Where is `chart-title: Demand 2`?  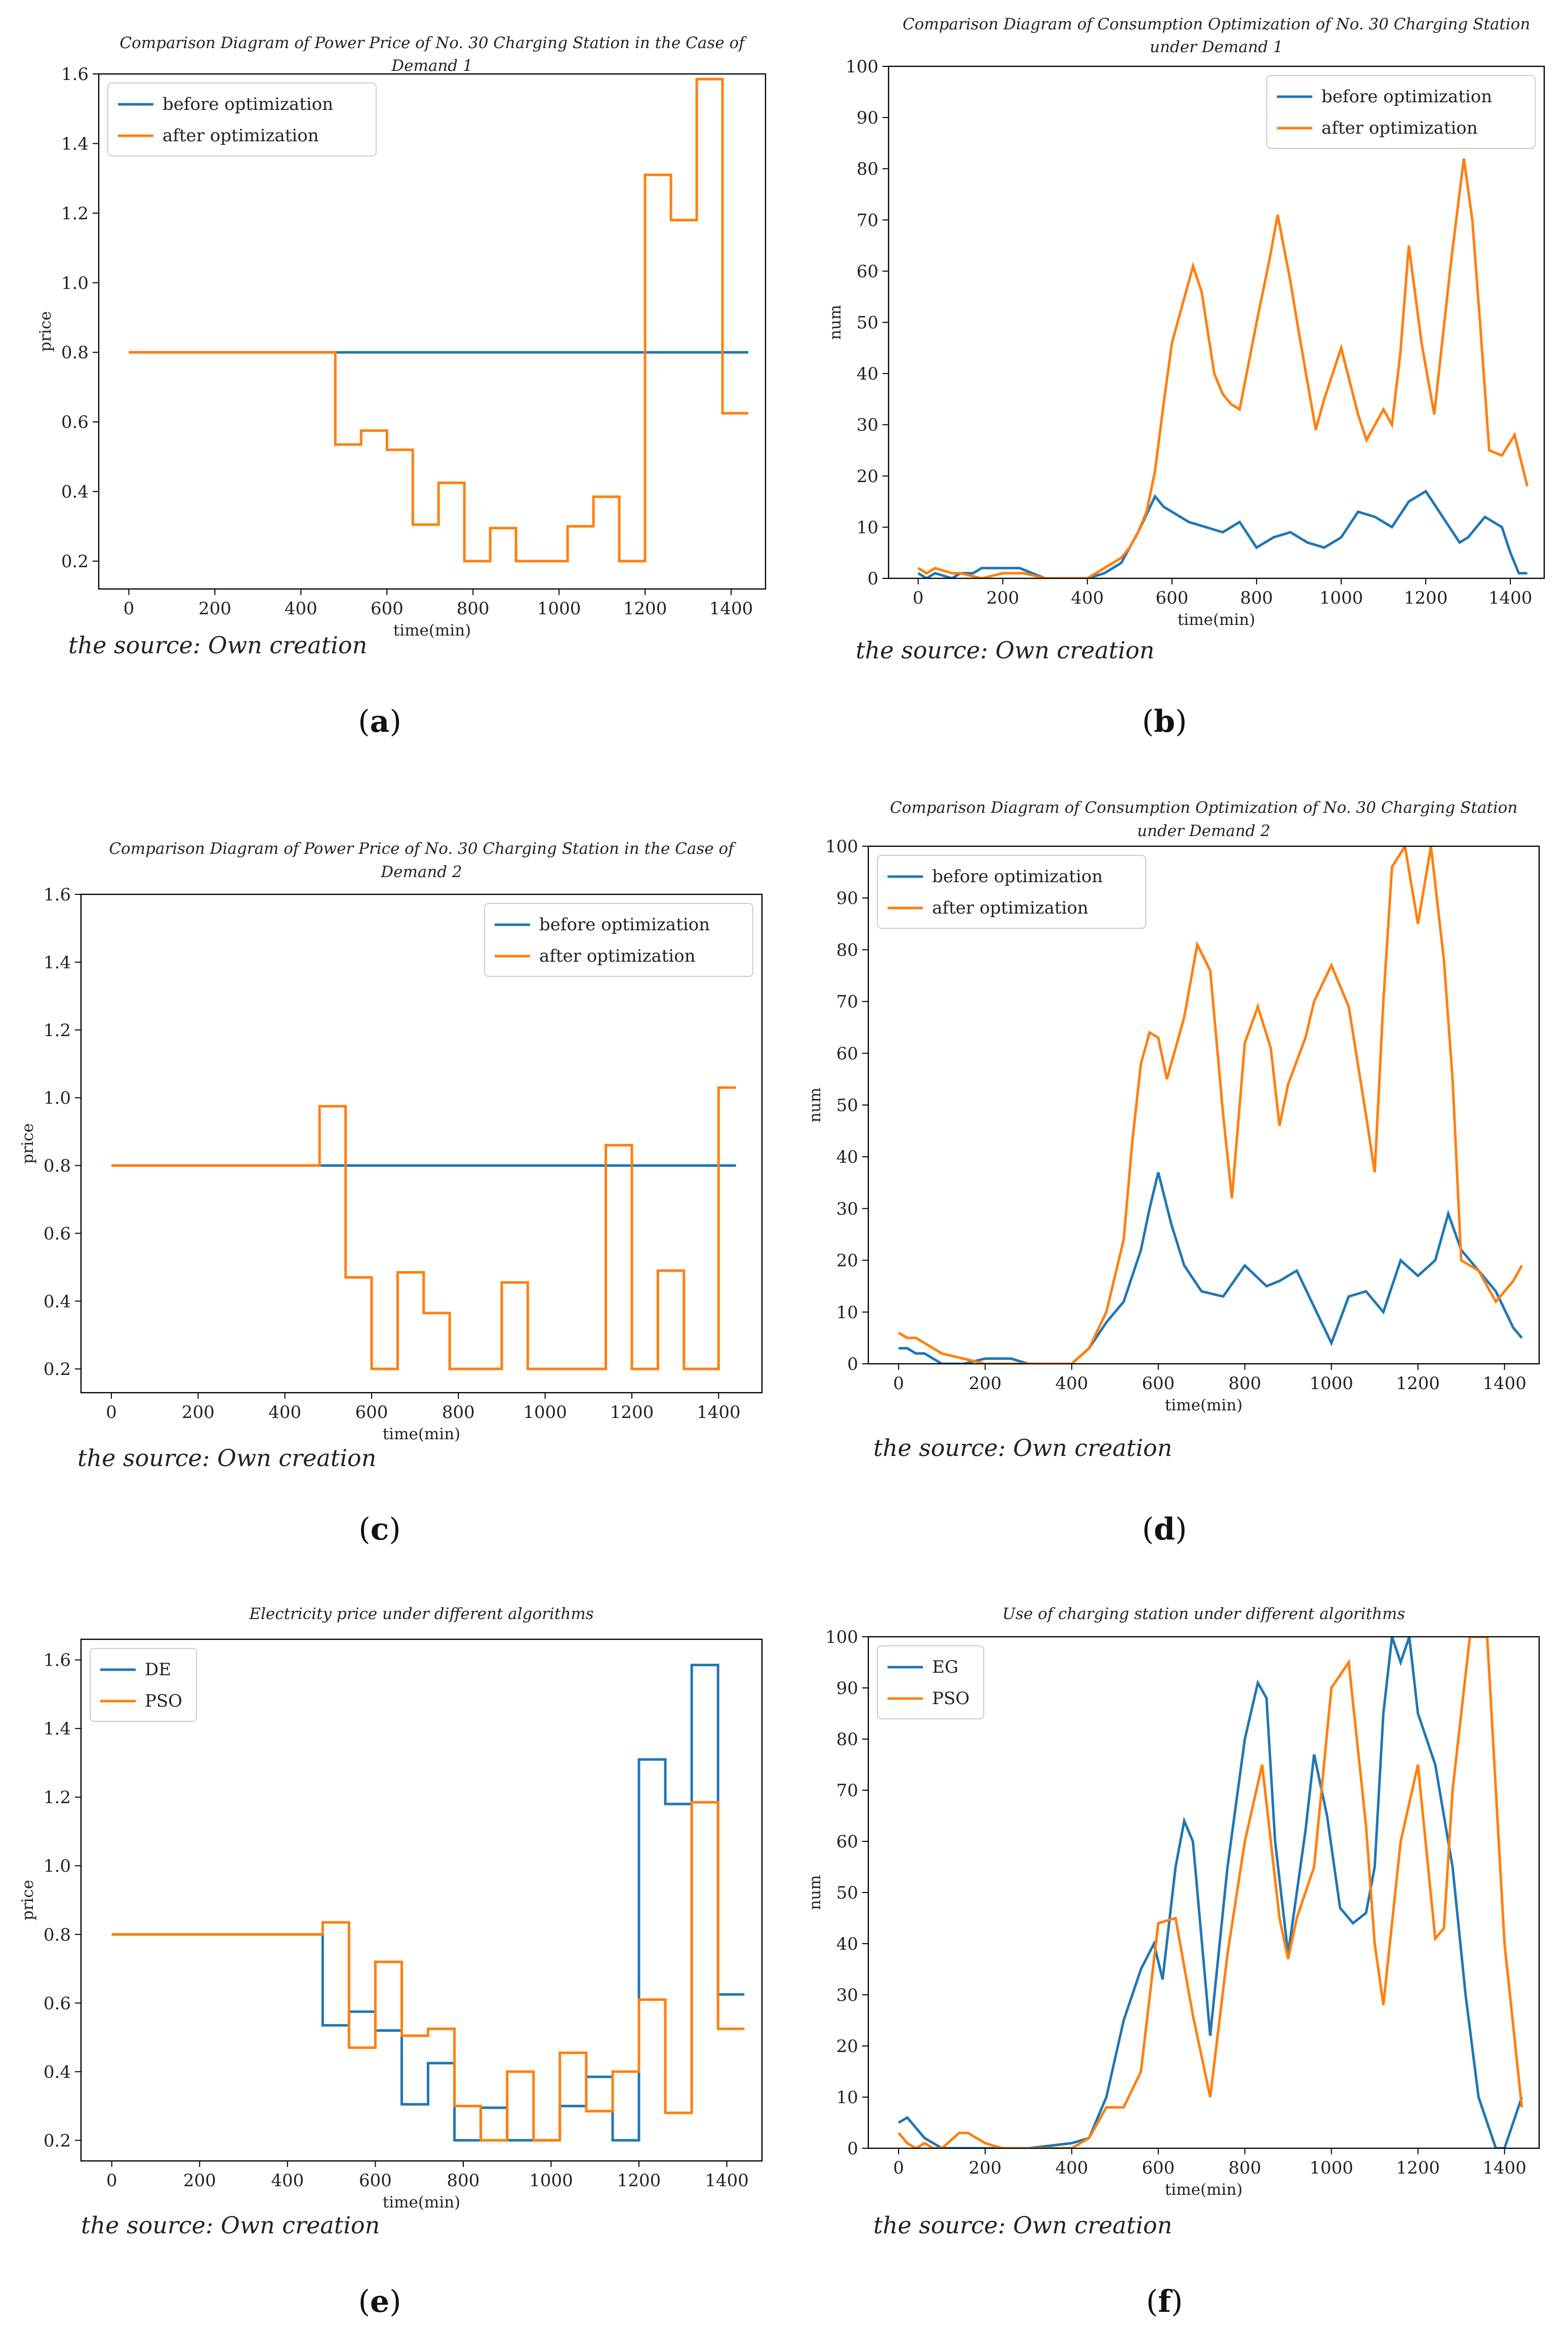
chart-title: Demand 2 is located at coordinates (421, 872).